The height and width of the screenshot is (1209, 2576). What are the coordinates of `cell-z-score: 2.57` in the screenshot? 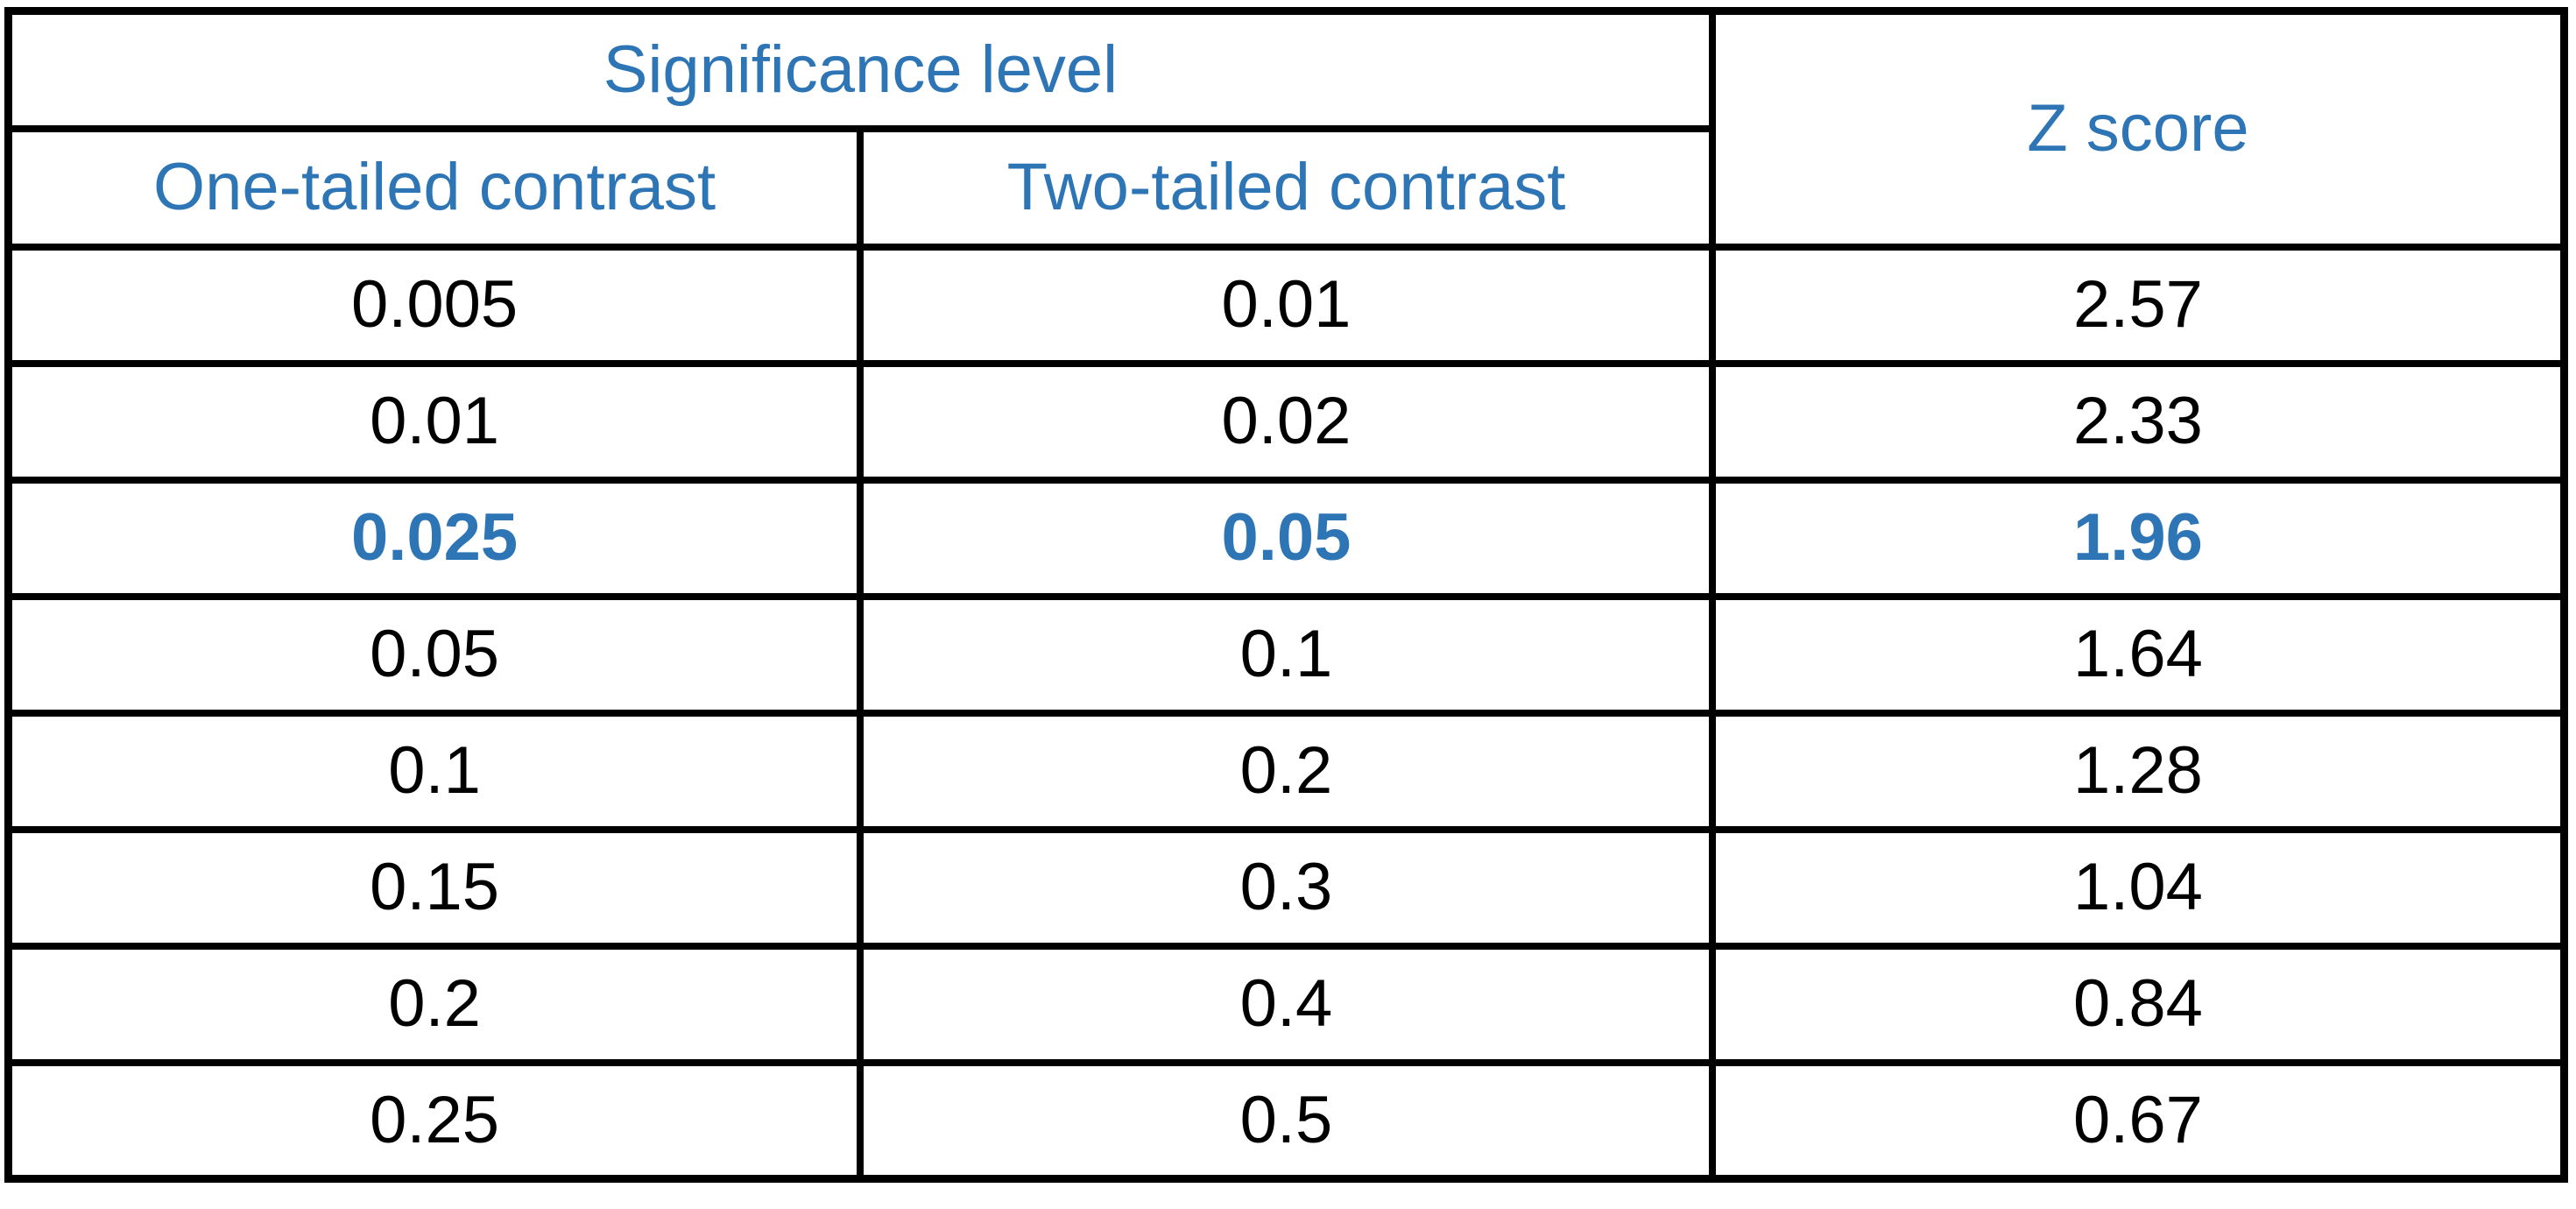 It's located at (2138, 305).